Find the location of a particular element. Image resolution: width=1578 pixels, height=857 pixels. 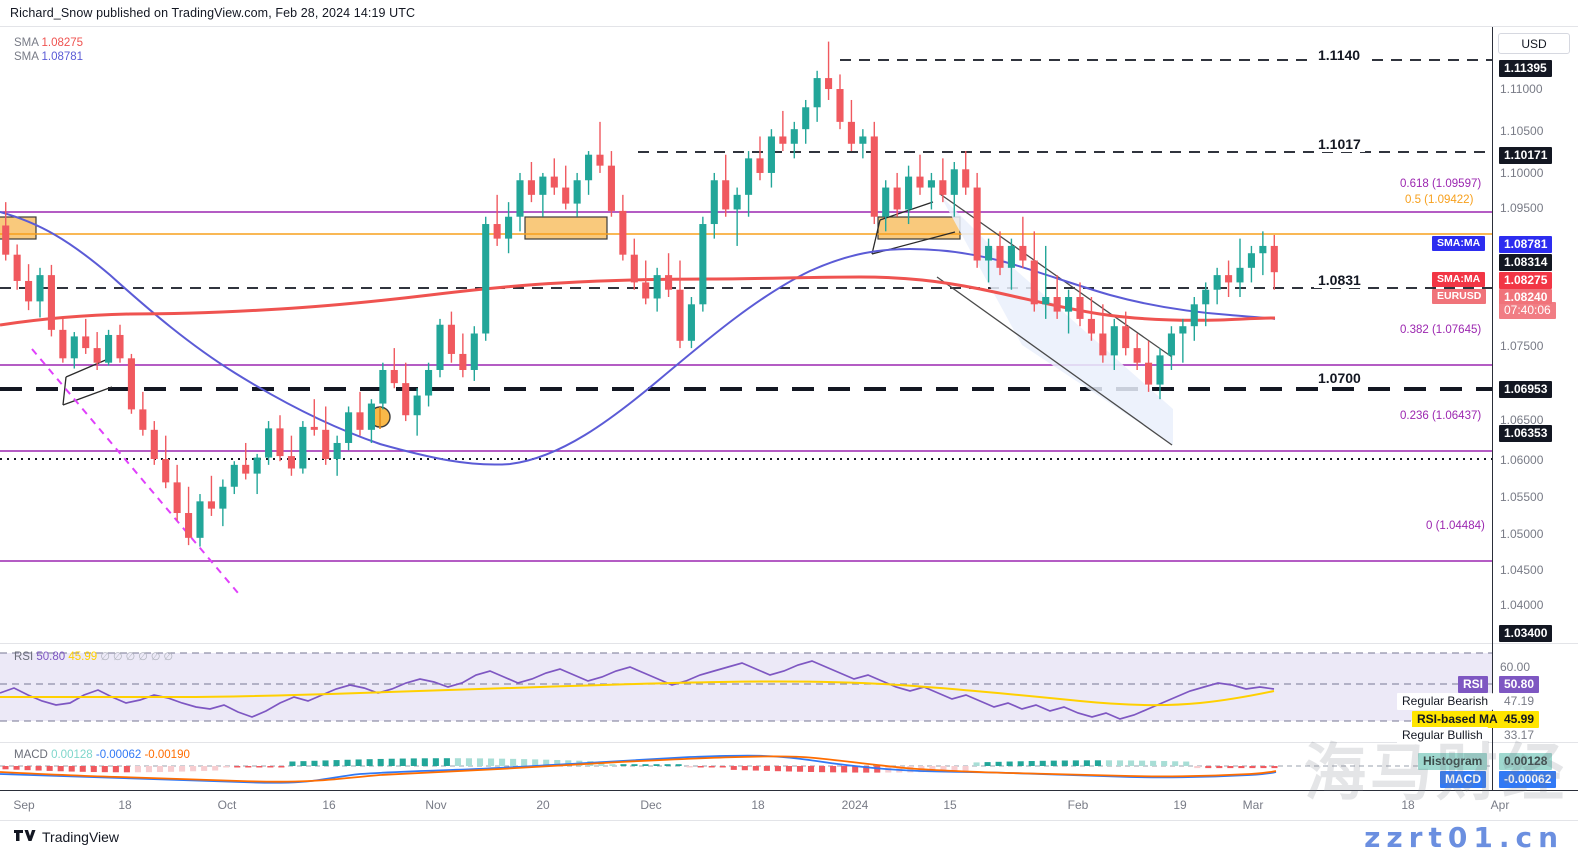

channel-lower-trendline is located at coordinates (1054, 361).